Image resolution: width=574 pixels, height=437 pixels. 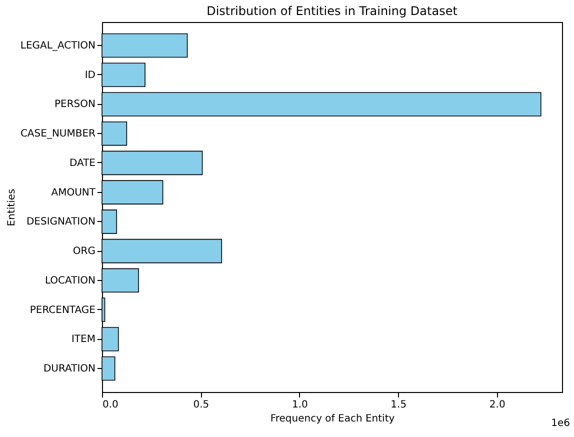 I want to click on y-tick-label: PERSON, so click(x=75, y=104).